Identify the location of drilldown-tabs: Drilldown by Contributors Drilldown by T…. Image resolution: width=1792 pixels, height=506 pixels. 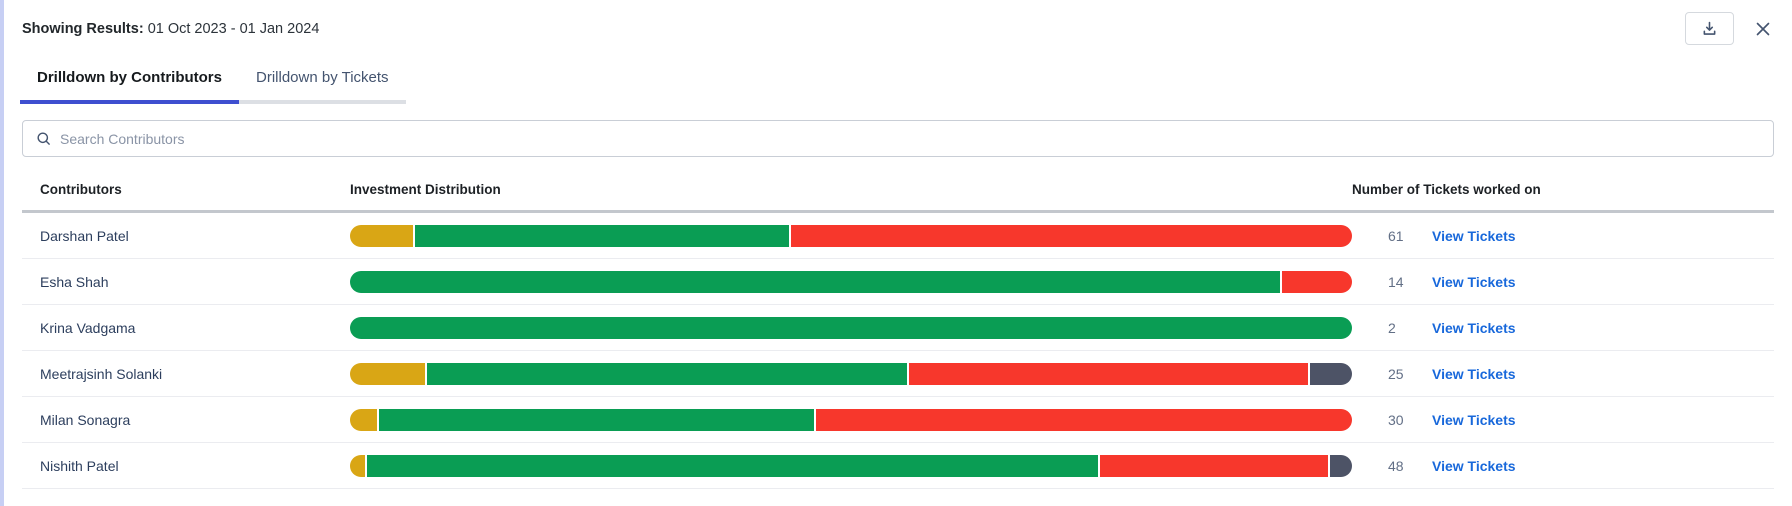
(906, 81).